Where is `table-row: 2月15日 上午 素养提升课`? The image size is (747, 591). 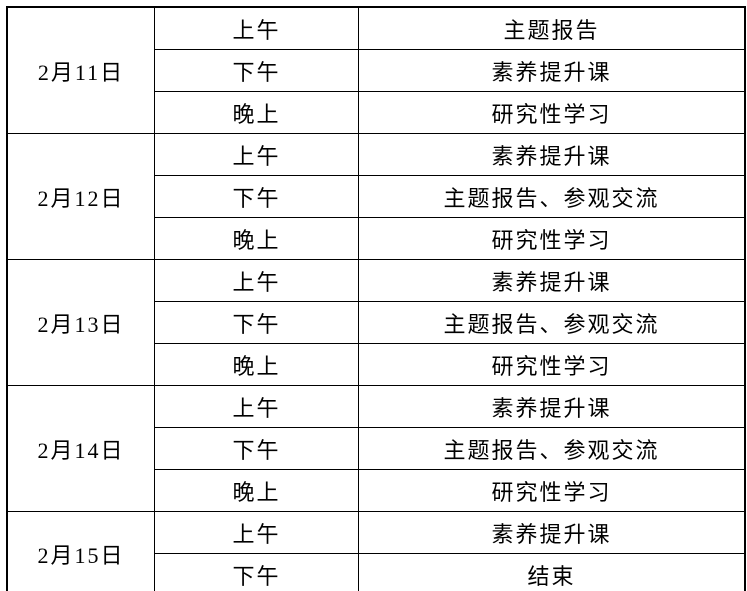 table-row: 2月15日 上午 素养提升课 is located at coordinates (376, 551).